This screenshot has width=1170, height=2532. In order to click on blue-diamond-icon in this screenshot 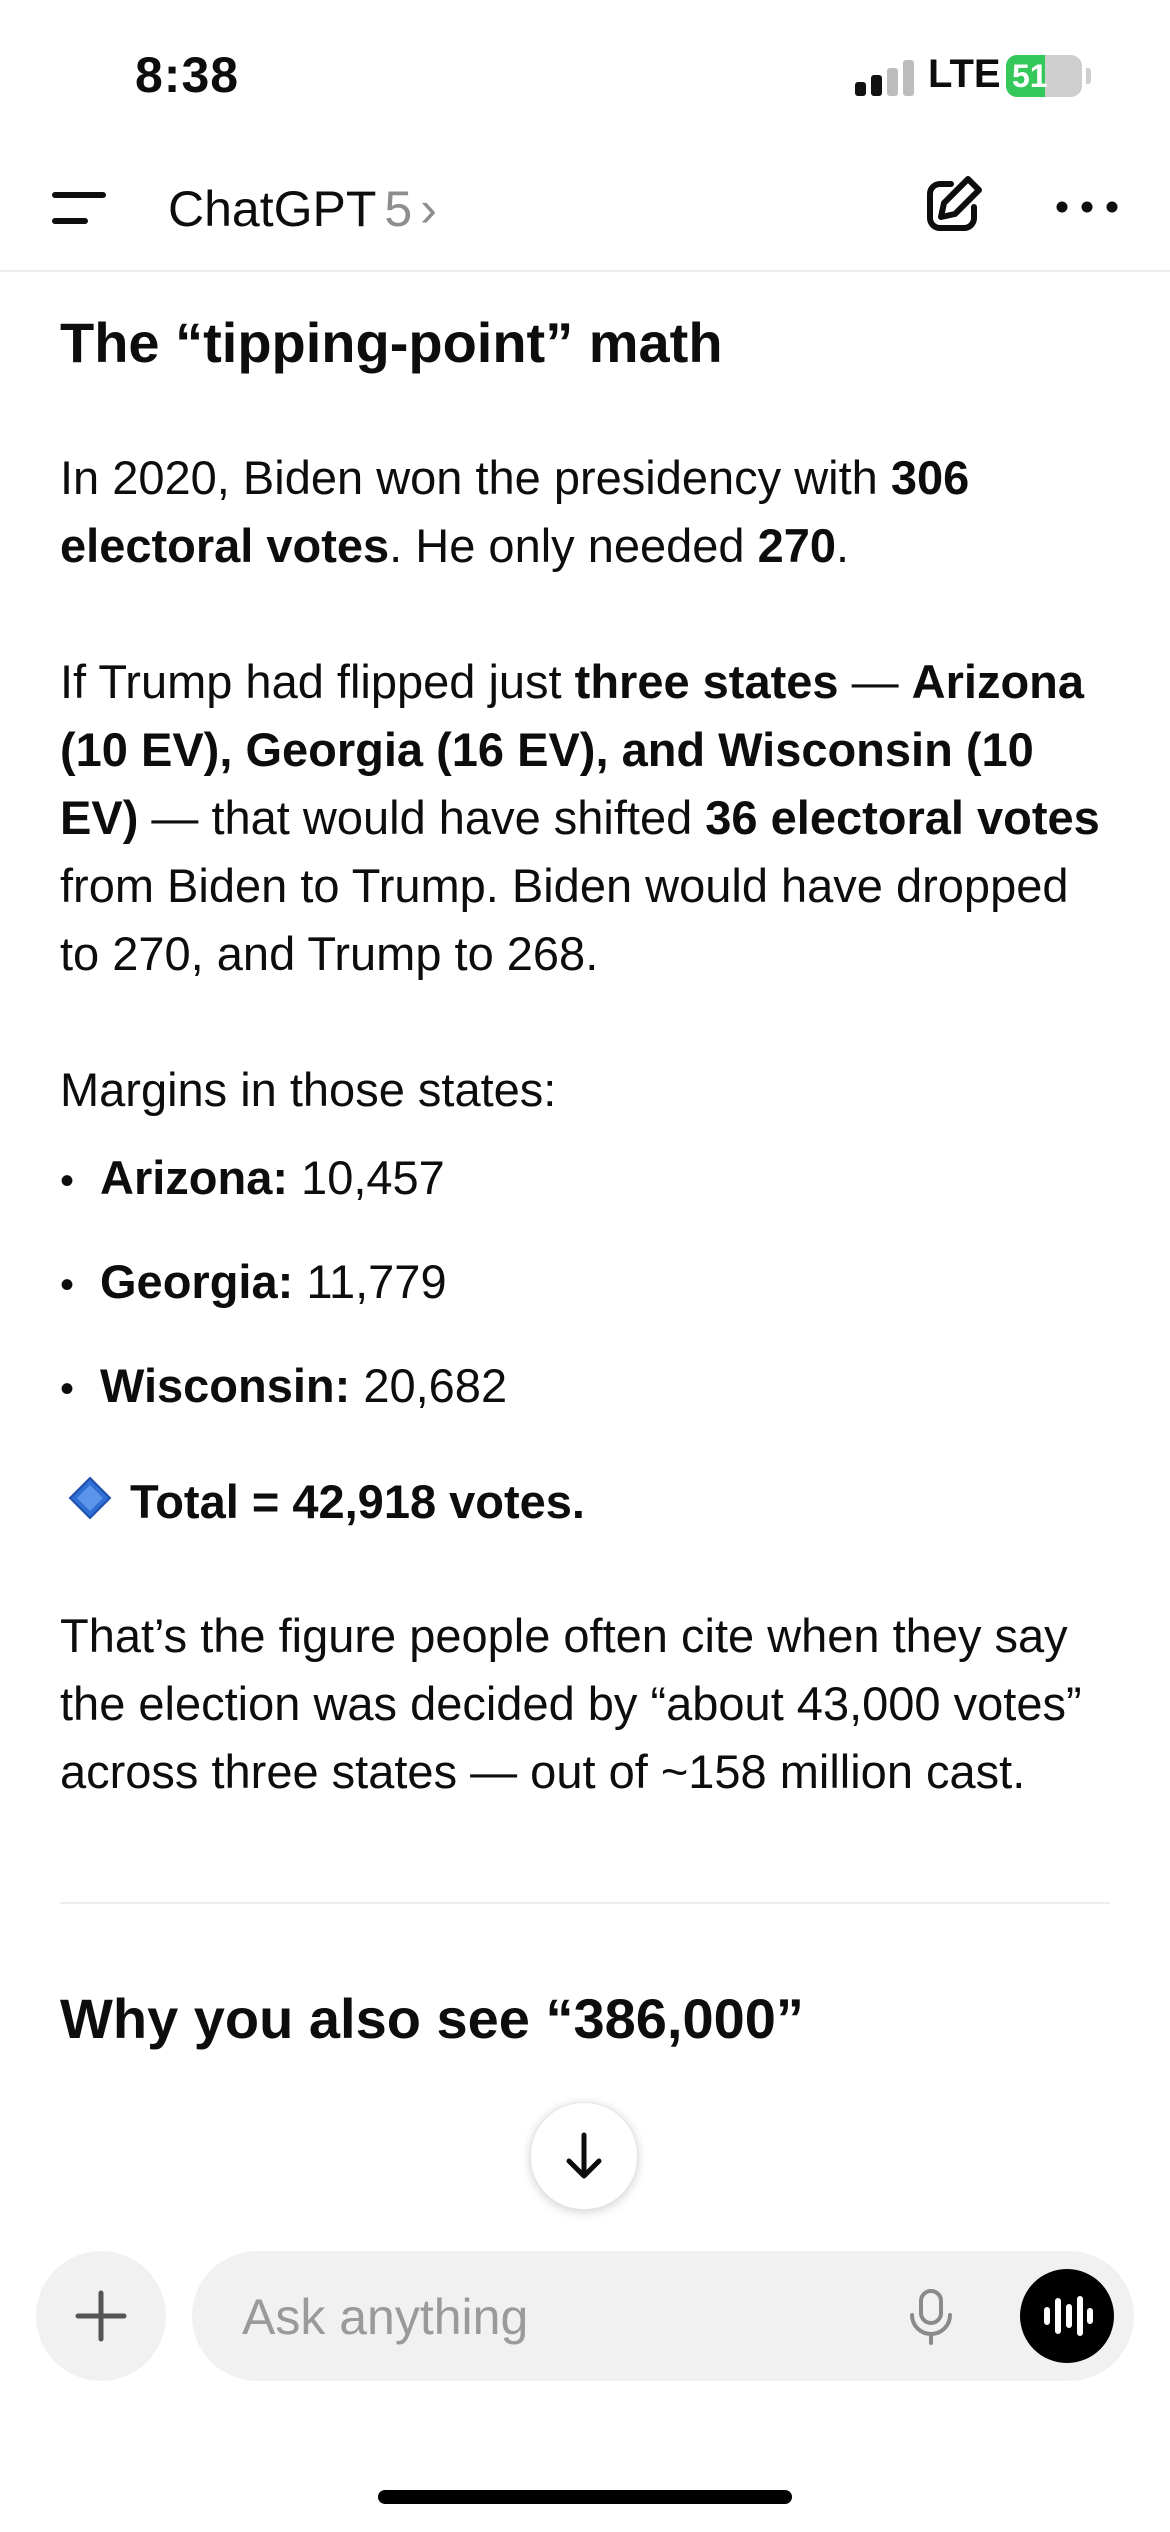, I will do `click(90, 1498)`.